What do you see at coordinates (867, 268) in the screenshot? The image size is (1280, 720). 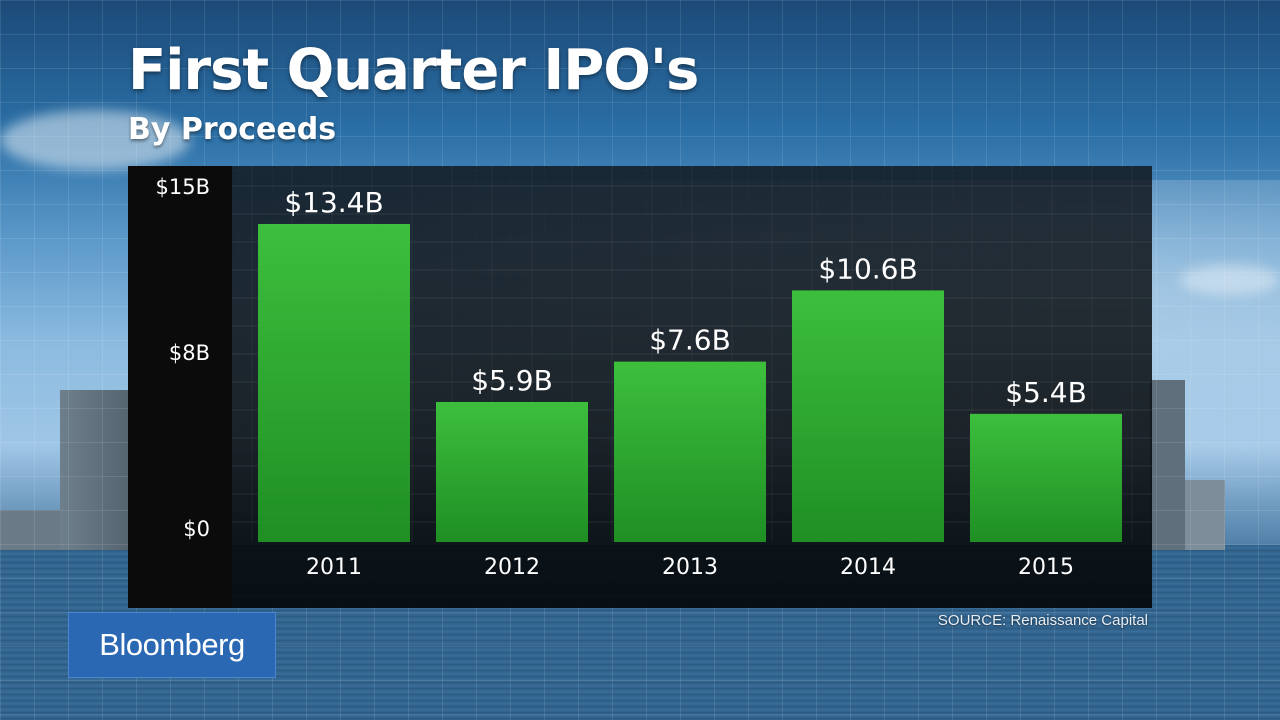 I see `data-label: $10.6B` at bounding box center [867, 268].